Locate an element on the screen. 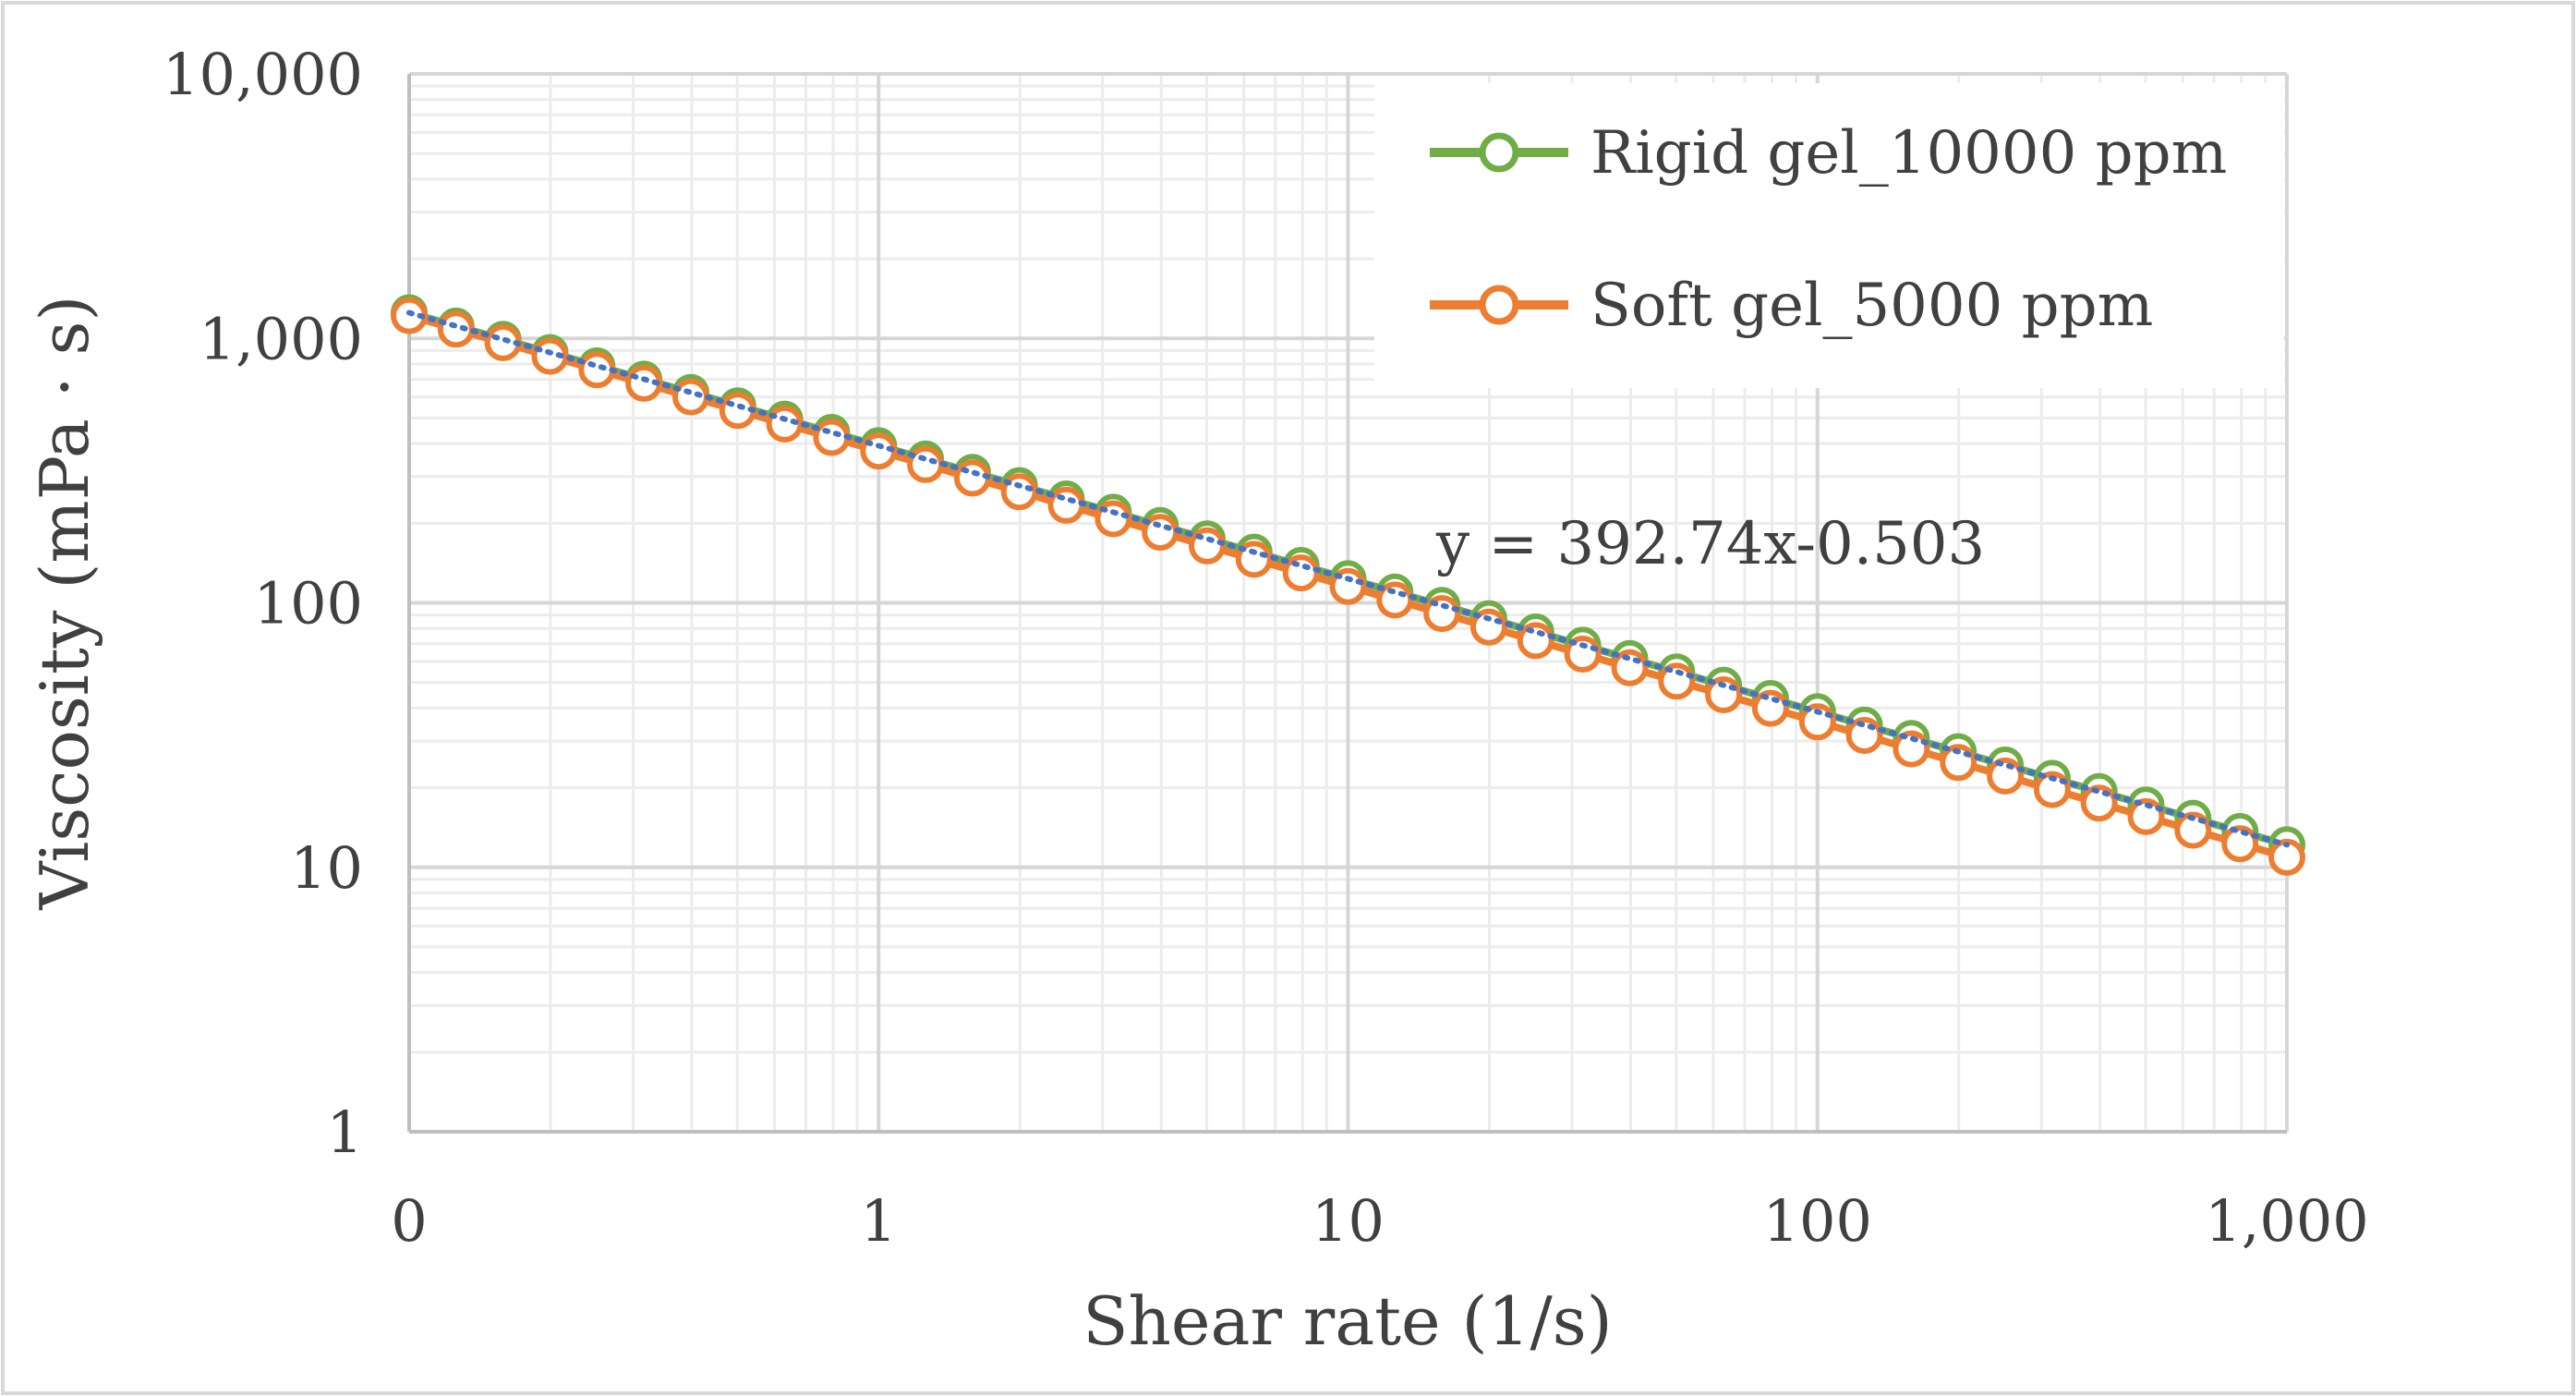 The height and width of the screenshot is (1396, 2576). y-axis-title: Viscosity (mPa · s) is located at coordinates (64, 602).